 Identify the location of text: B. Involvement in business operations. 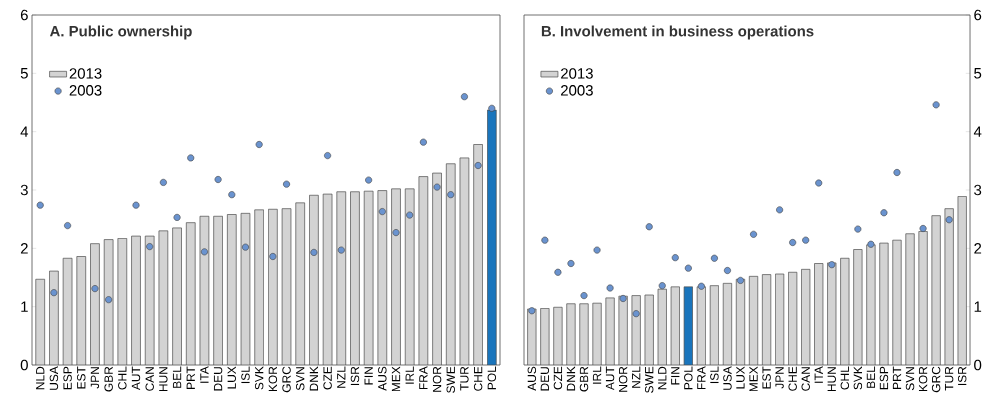
(677, 32).